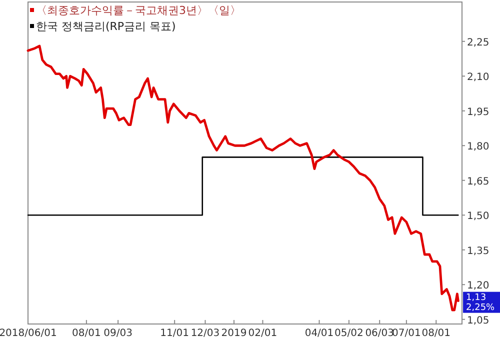 This screenshot has width=500, height=340. Describe the element at coordinates (205, 333) in the screenshot. I see `x-tick-label: 12/03` at that location.